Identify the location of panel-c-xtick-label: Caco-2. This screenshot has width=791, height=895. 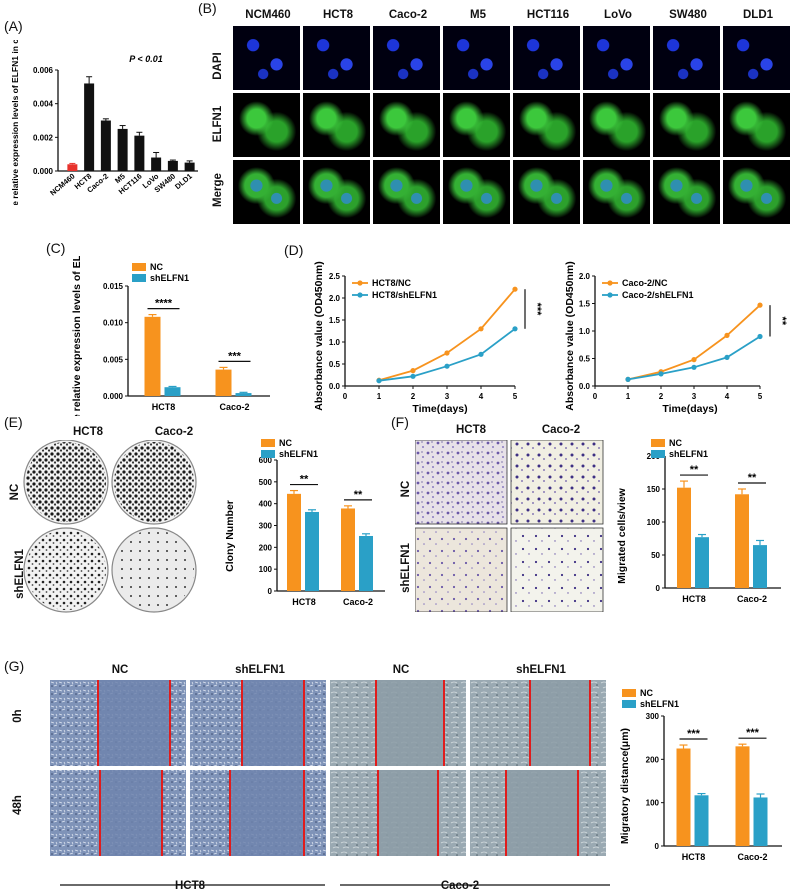
(234, 407).